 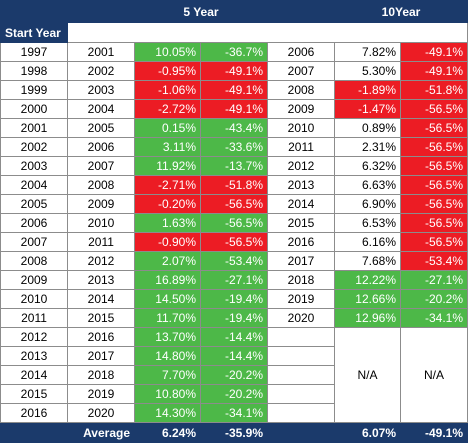 I want to click on table-row: 2008 2012 2.07% -53.4% 2017 7.68% -53.4%, so click(x=234, y=261).